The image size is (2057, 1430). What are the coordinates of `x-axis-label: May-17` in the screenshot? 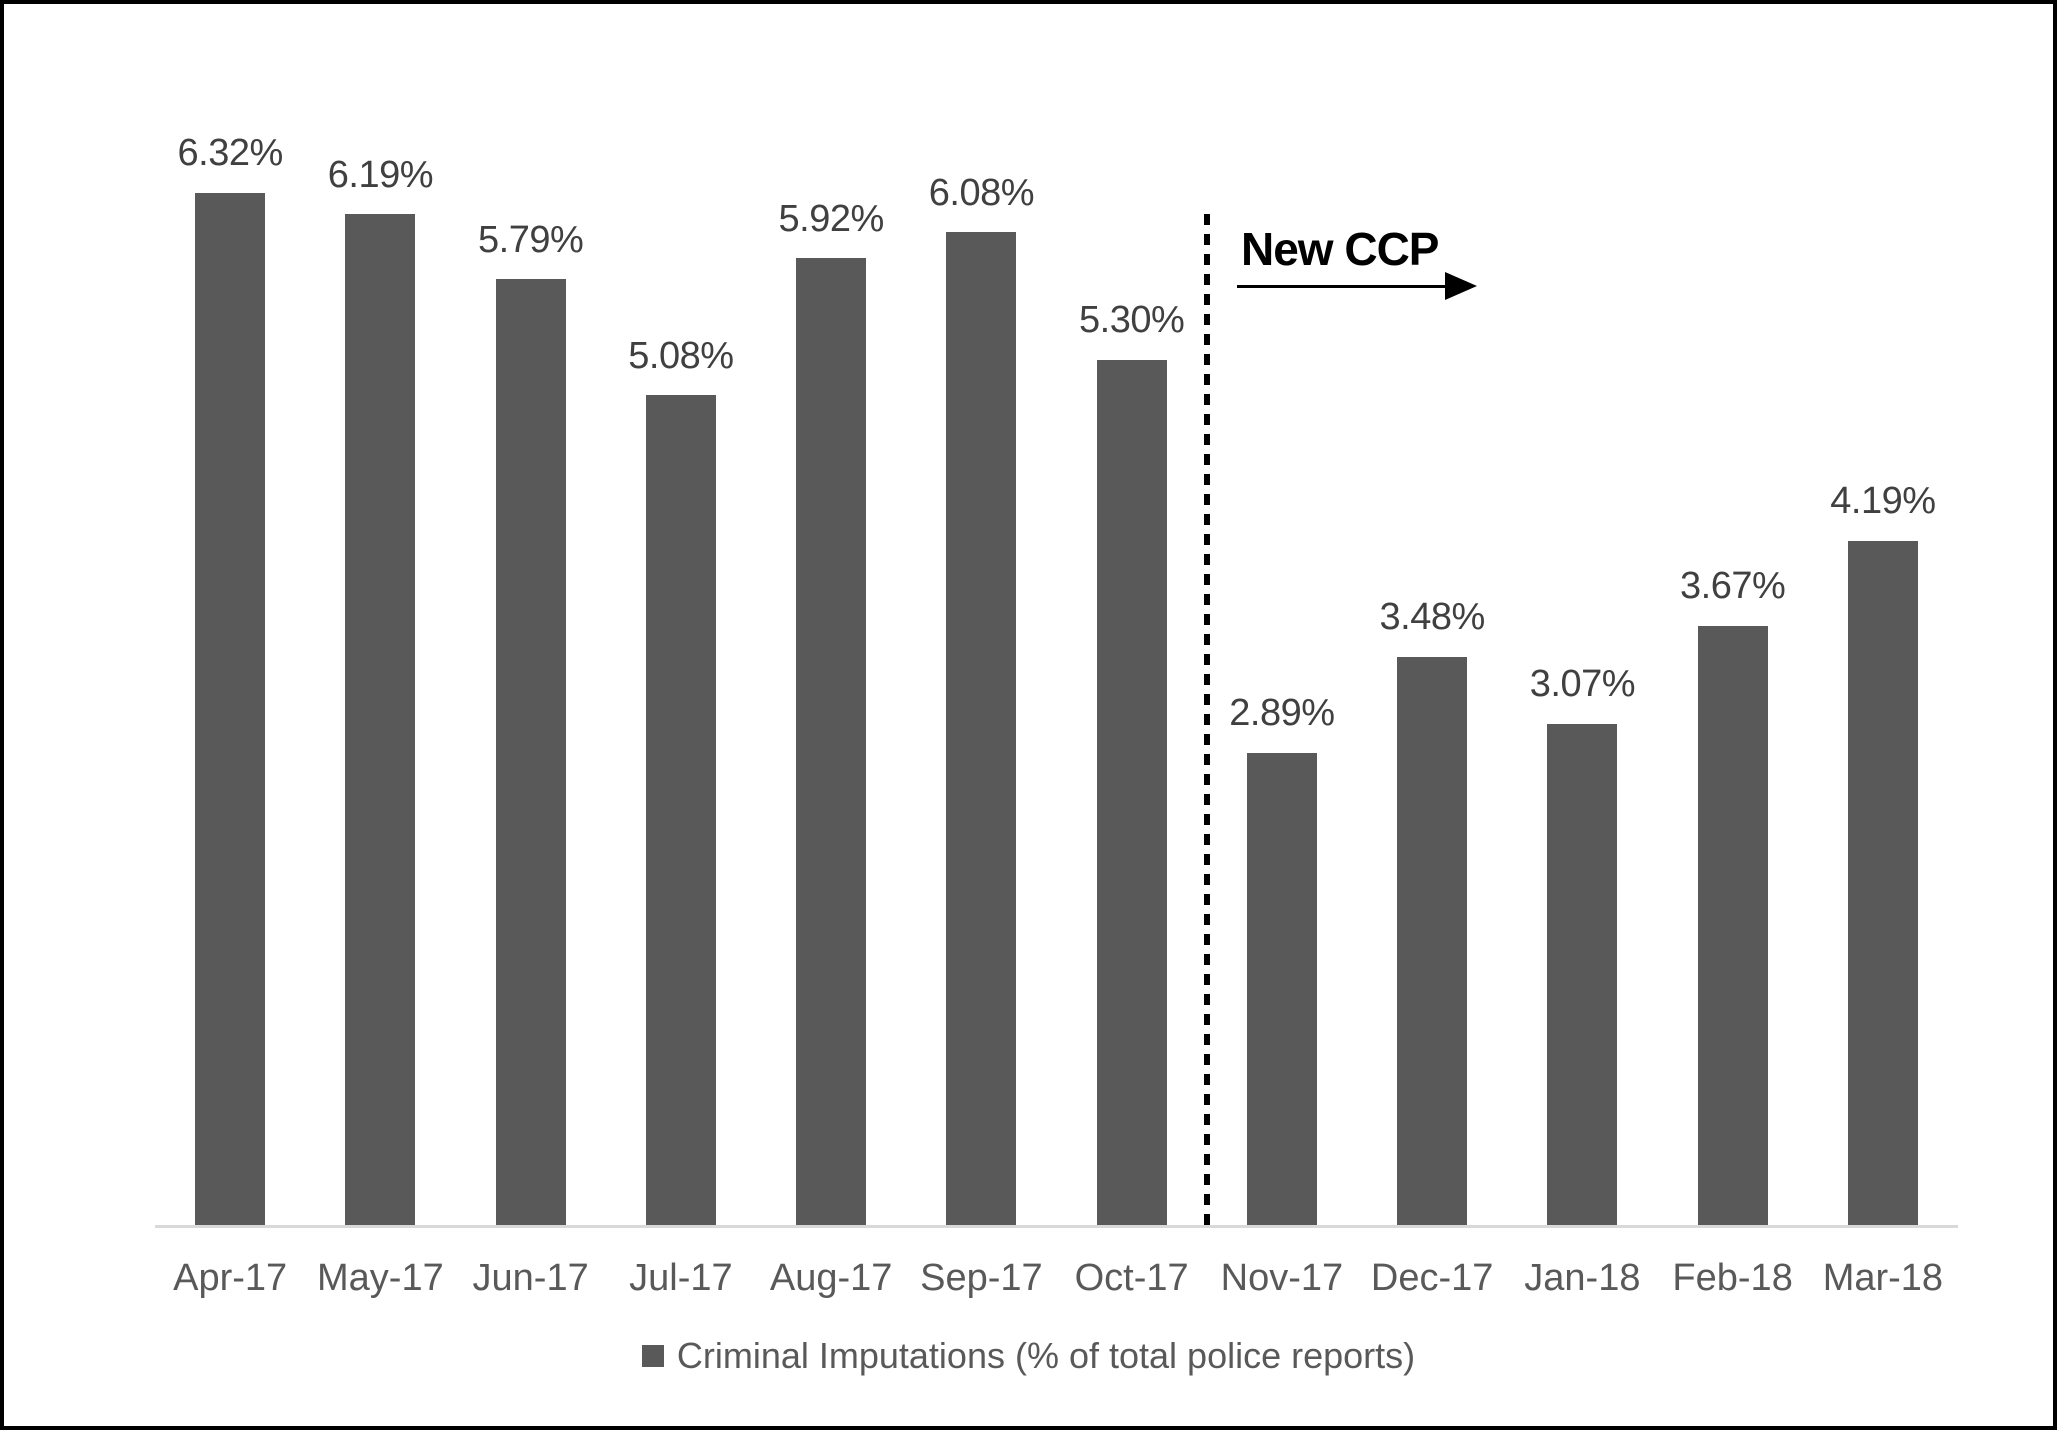 It's located at (380, 1278).